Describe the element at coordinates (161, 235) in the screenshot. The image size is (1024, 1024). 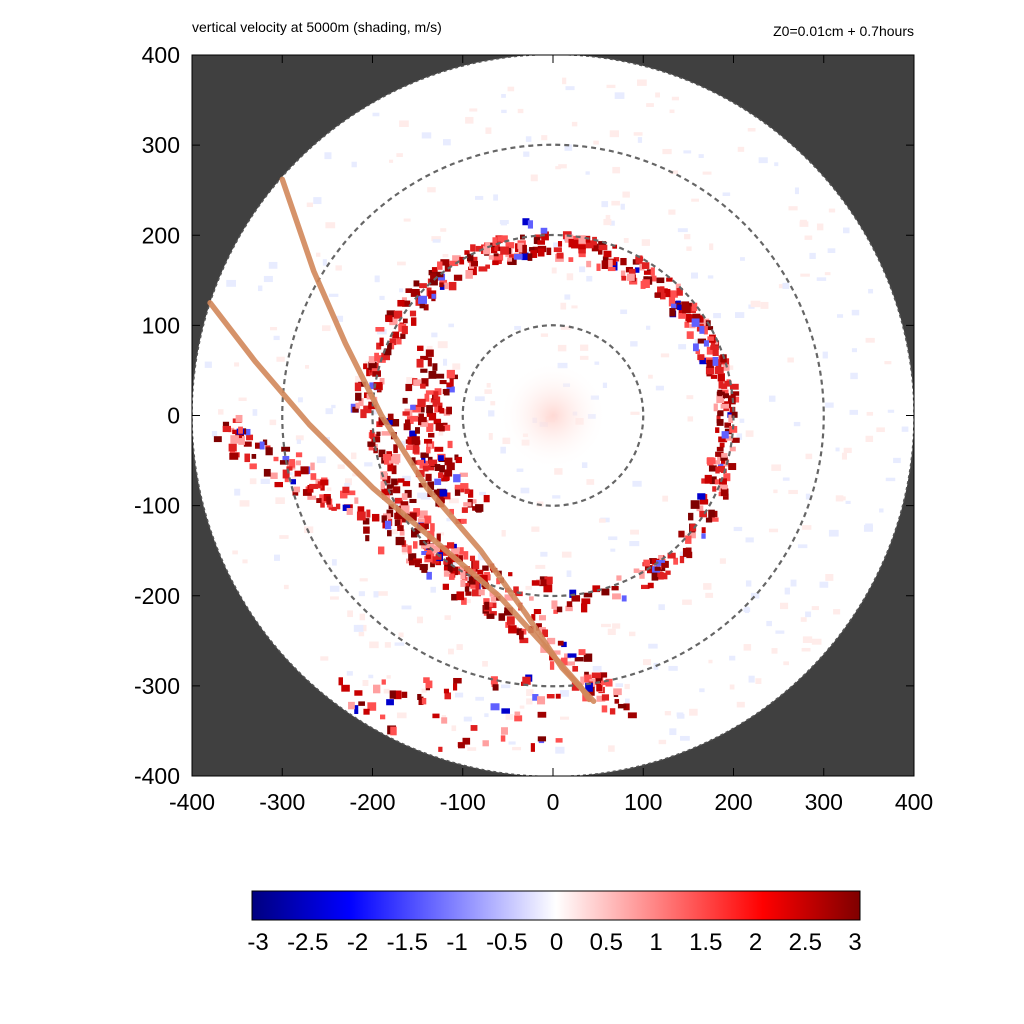
I see `y-tick-label: 200` at that location.